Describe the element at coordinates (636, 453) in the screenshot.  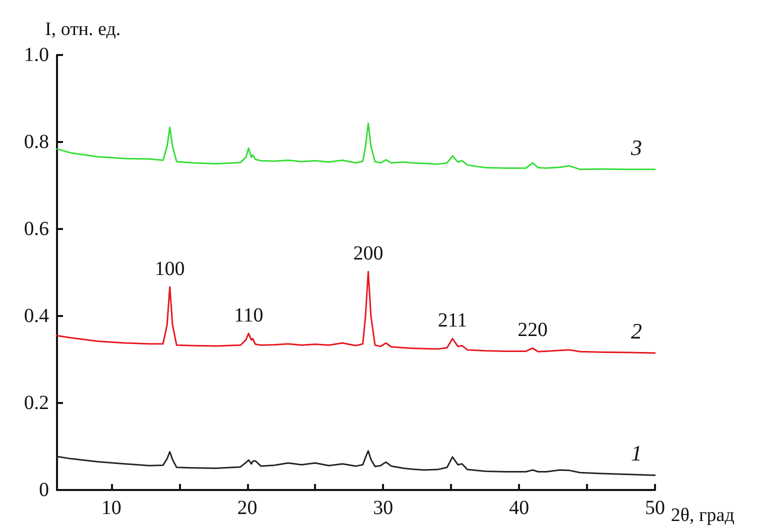
I see `series-label: 1` at that location.